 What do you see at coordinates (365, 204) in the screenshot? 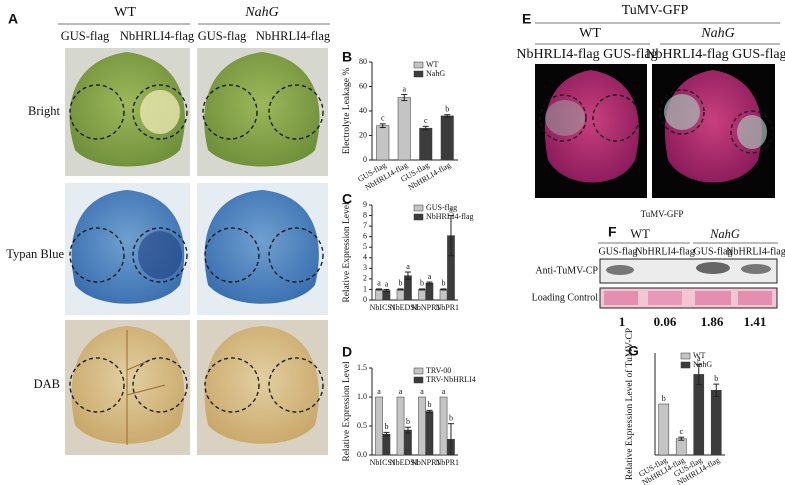
I see `y-tick-label: 9` at bounding box center [365, 204].